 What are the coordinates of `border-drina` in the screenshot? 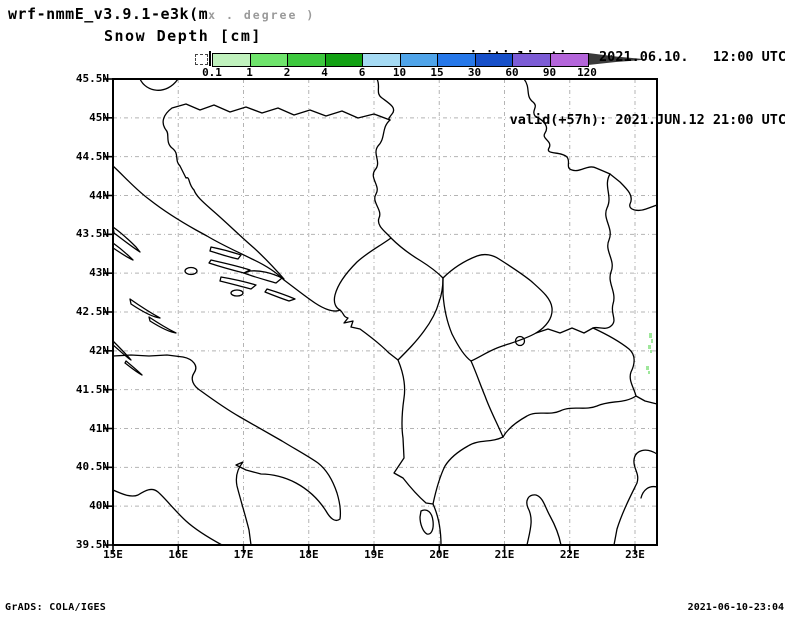 It's located at (382, 179).